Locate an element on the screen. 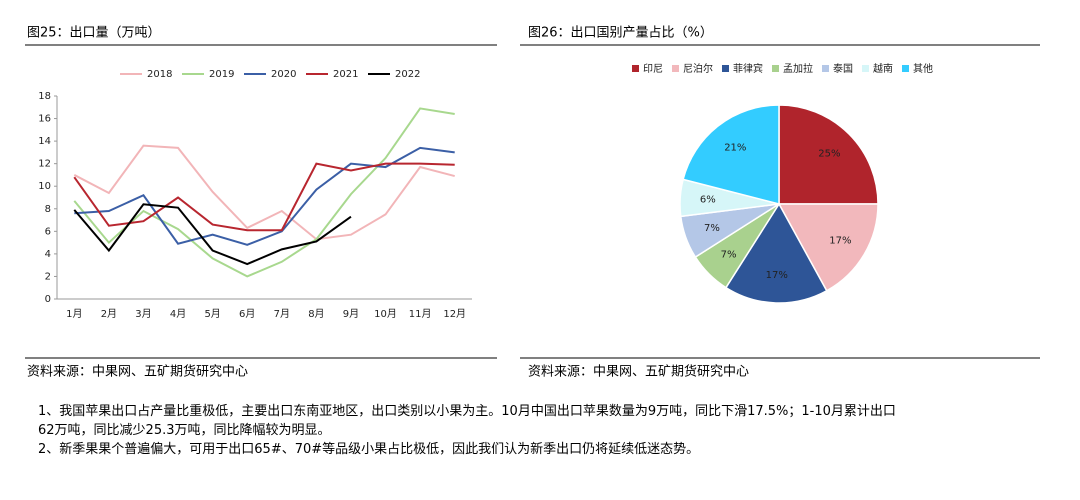 The width and height of the screenshot is (1080, 500). legend-label: 菲律宾 is located at coordinates (748, 68).